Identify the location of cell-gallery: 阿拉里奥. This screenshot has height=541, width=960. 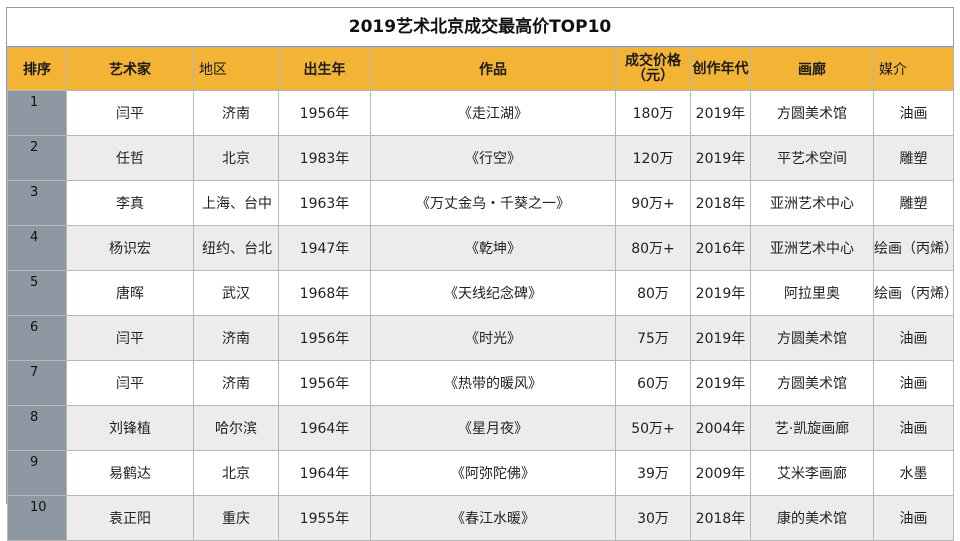
(812, 293).